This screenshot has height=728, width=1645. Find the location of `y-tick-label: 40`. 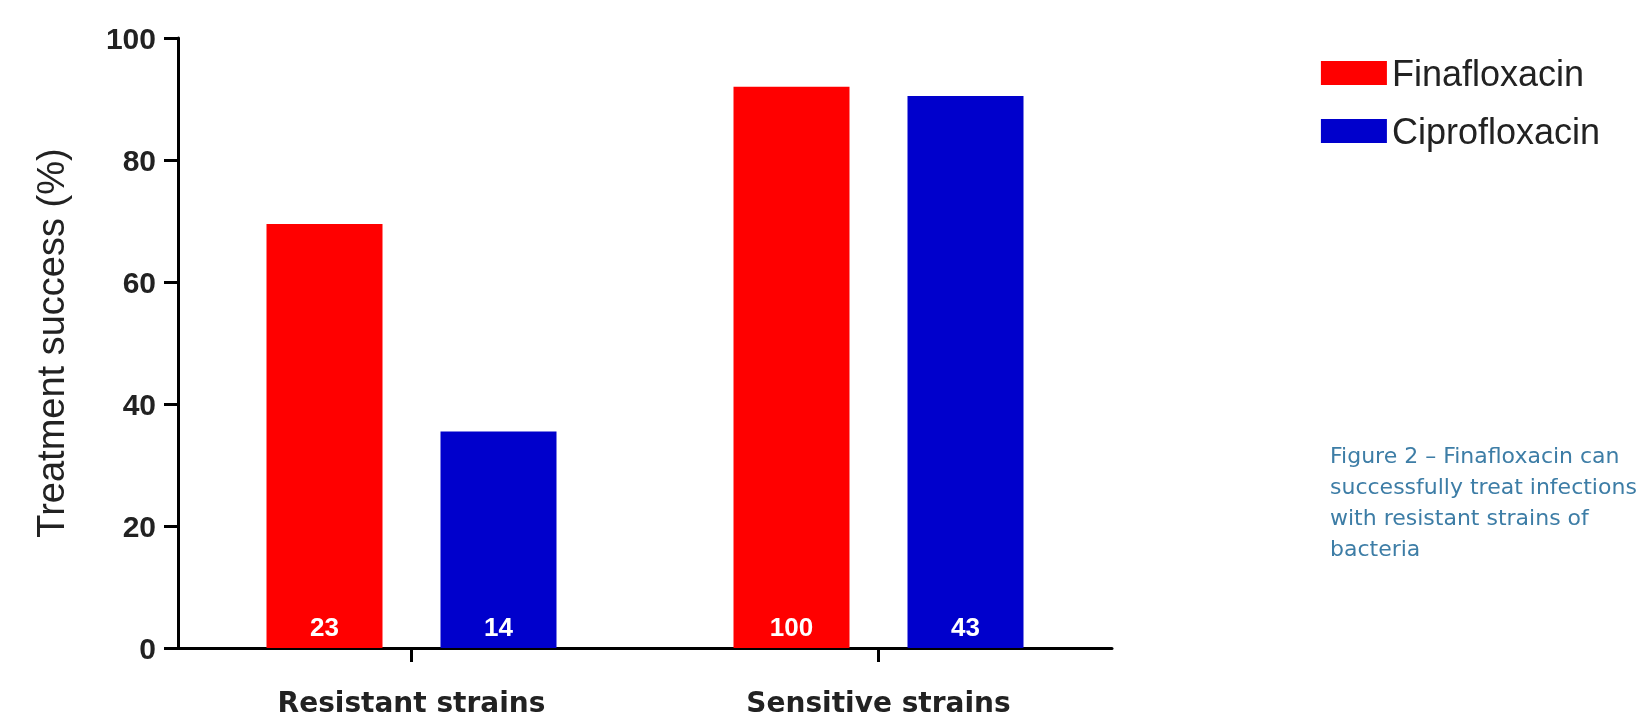

y-tick-label: 40 is located at coordinates (139, 404).